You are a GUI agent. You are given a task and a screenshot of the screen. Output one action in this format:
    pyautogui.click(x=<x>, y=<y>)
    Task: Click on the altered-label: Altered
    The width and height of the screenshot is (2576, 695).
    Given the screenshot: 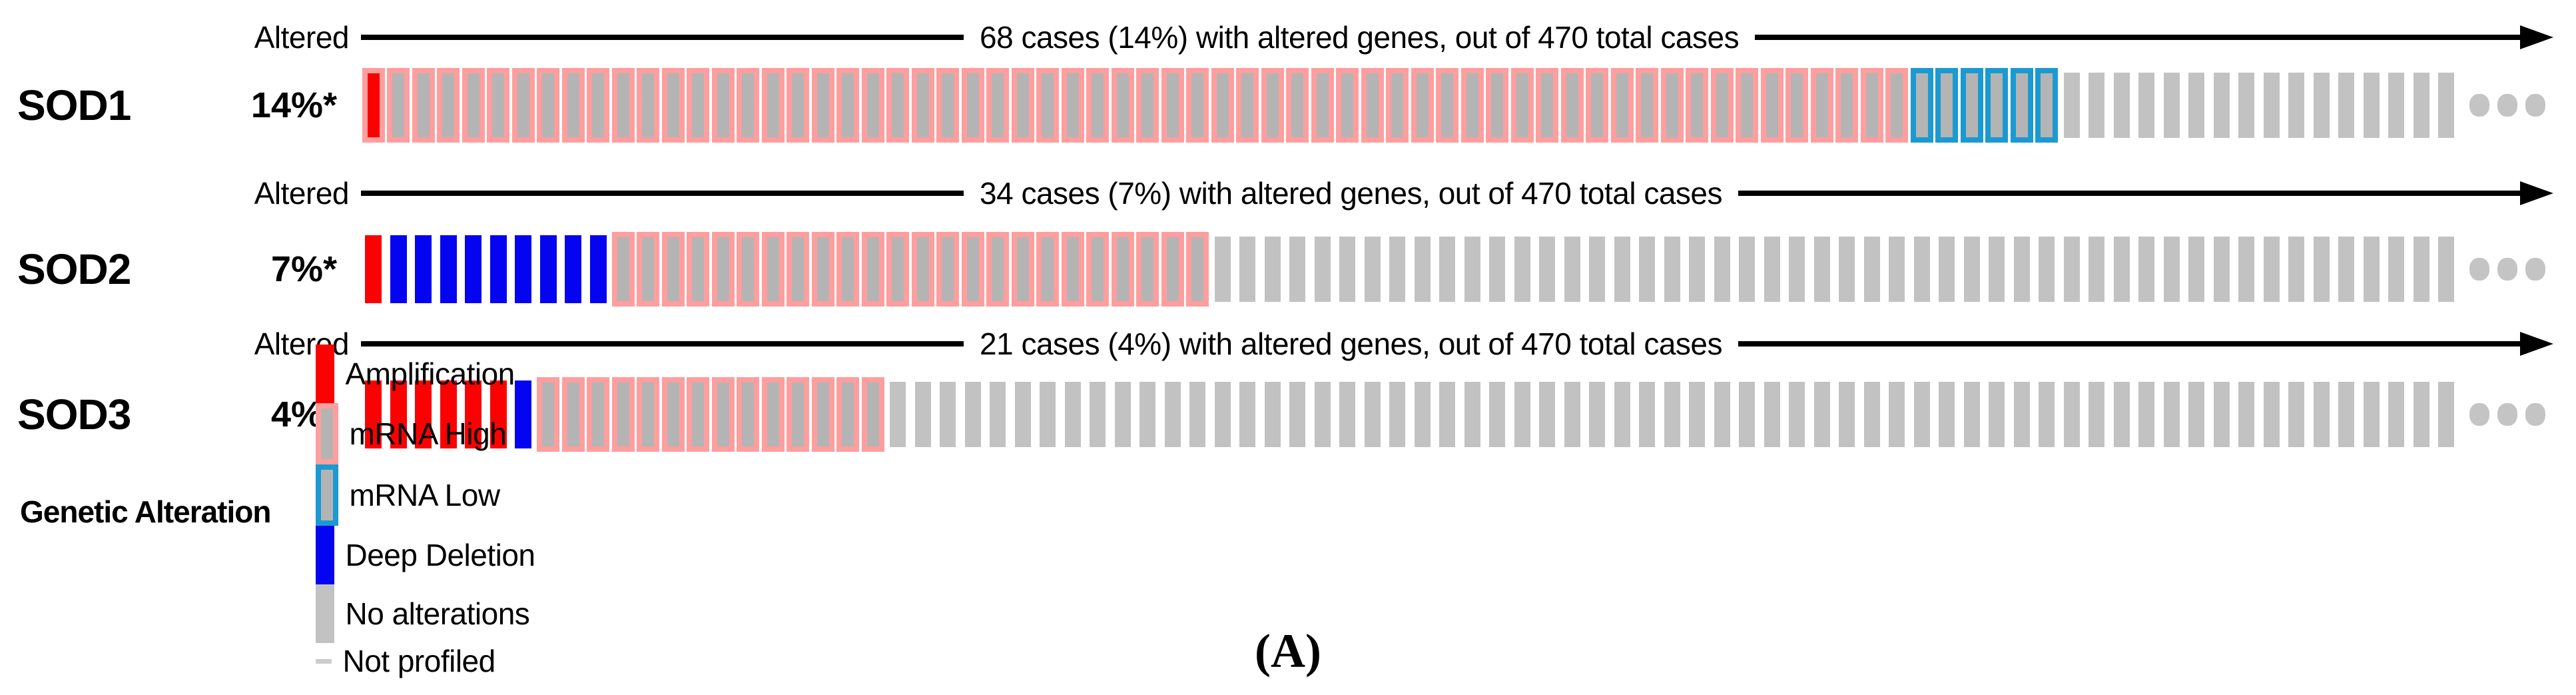 What is the action you would take?
    pyautogui.click(x=302, y=37)
    